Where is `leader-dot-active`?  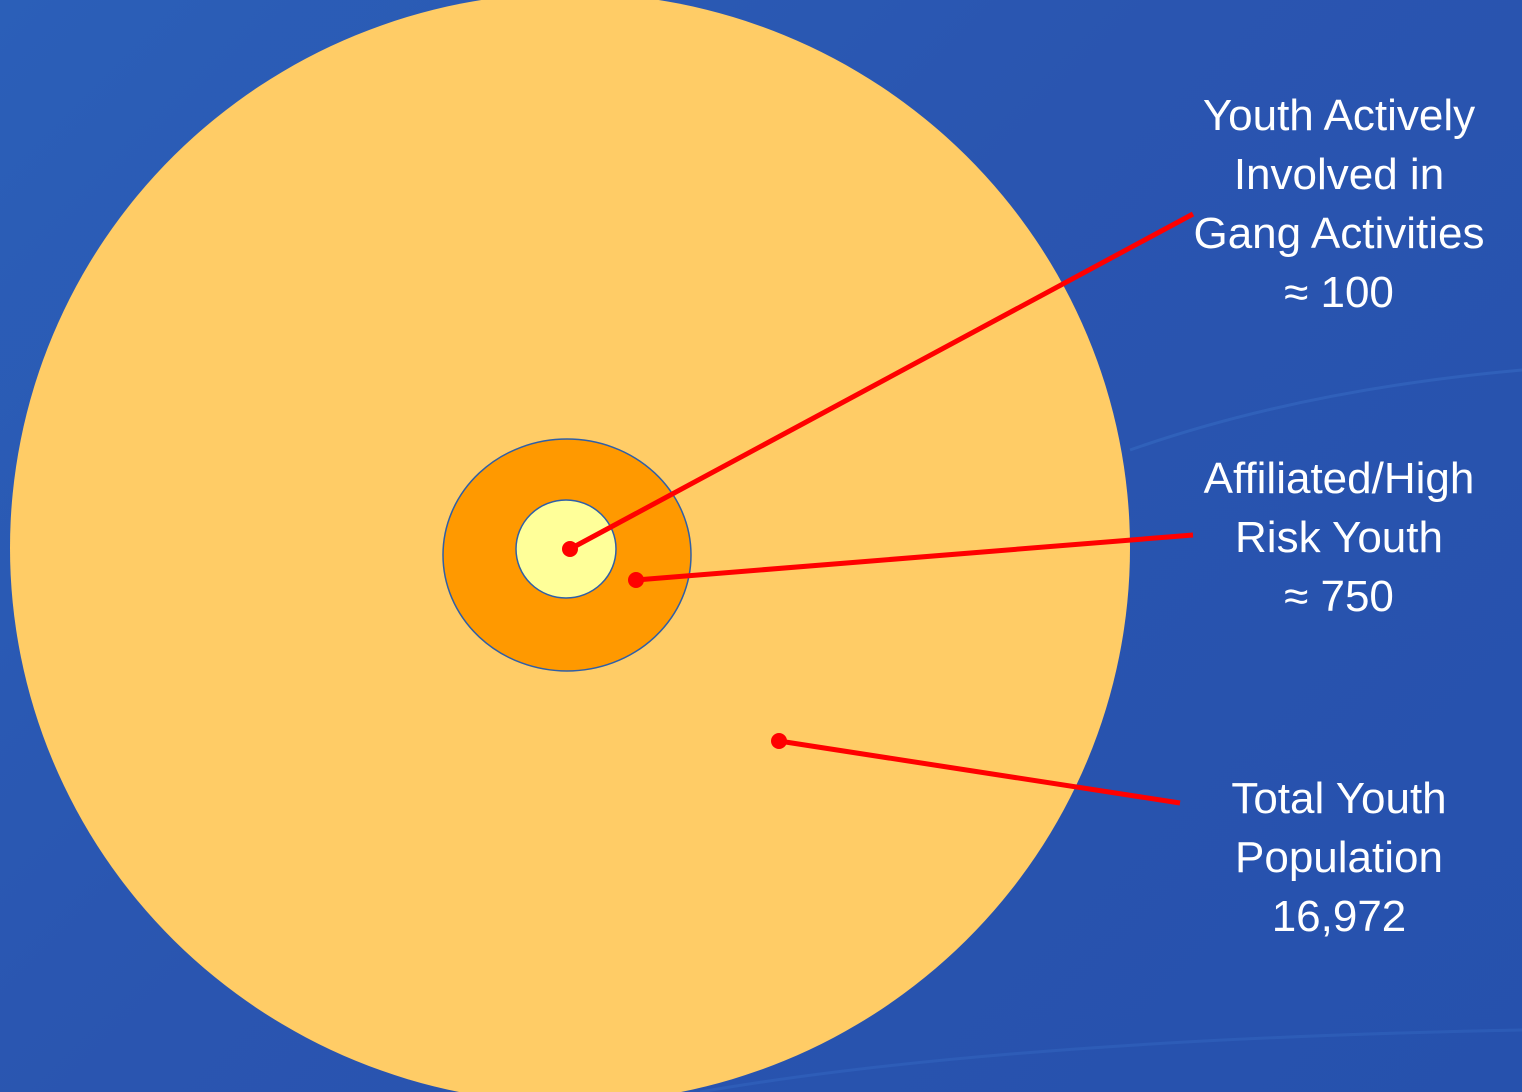 leader-dot-active is located at coordinates (570, 549).